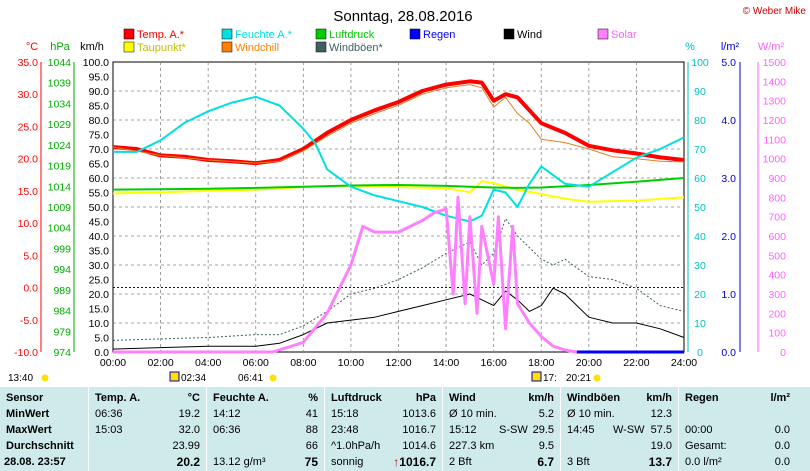  What do you see at coordinates (99, 237) in the screenshot?
I see `wind-axis-tick: 40.0` at bounding box center [99, 237].